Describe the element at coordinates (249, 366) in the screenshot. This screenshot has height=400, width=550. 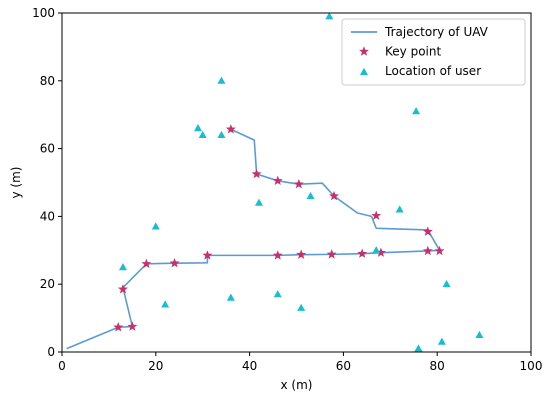
I see `x-tick-label: 40` at that location.